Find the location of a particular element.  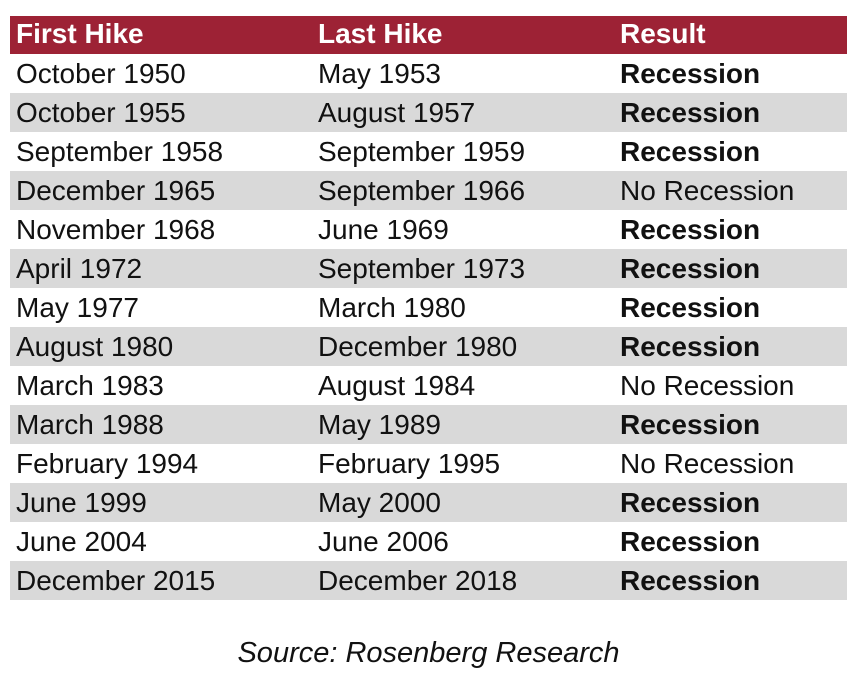

table-row: April 1972 September 1973 Recession is located at coordinates (428, 268).